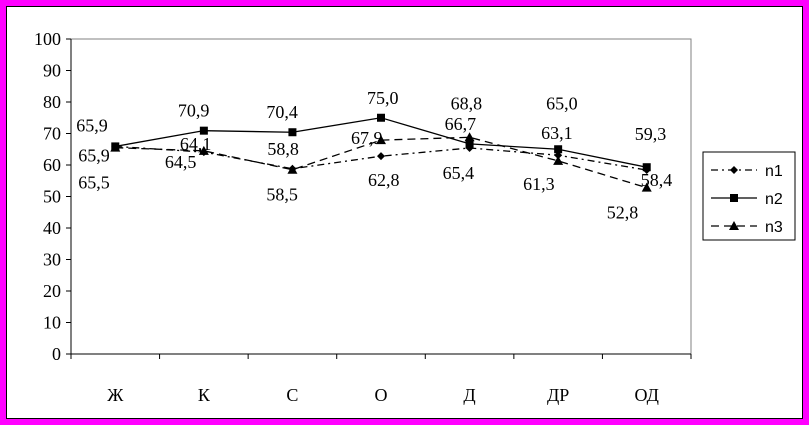 This screenshot has height=425, width=809. What do you see at coordinates (651, 134) in the screenshot?
I see `data-label-n2: 59,3` at bounding box center [651, 134].